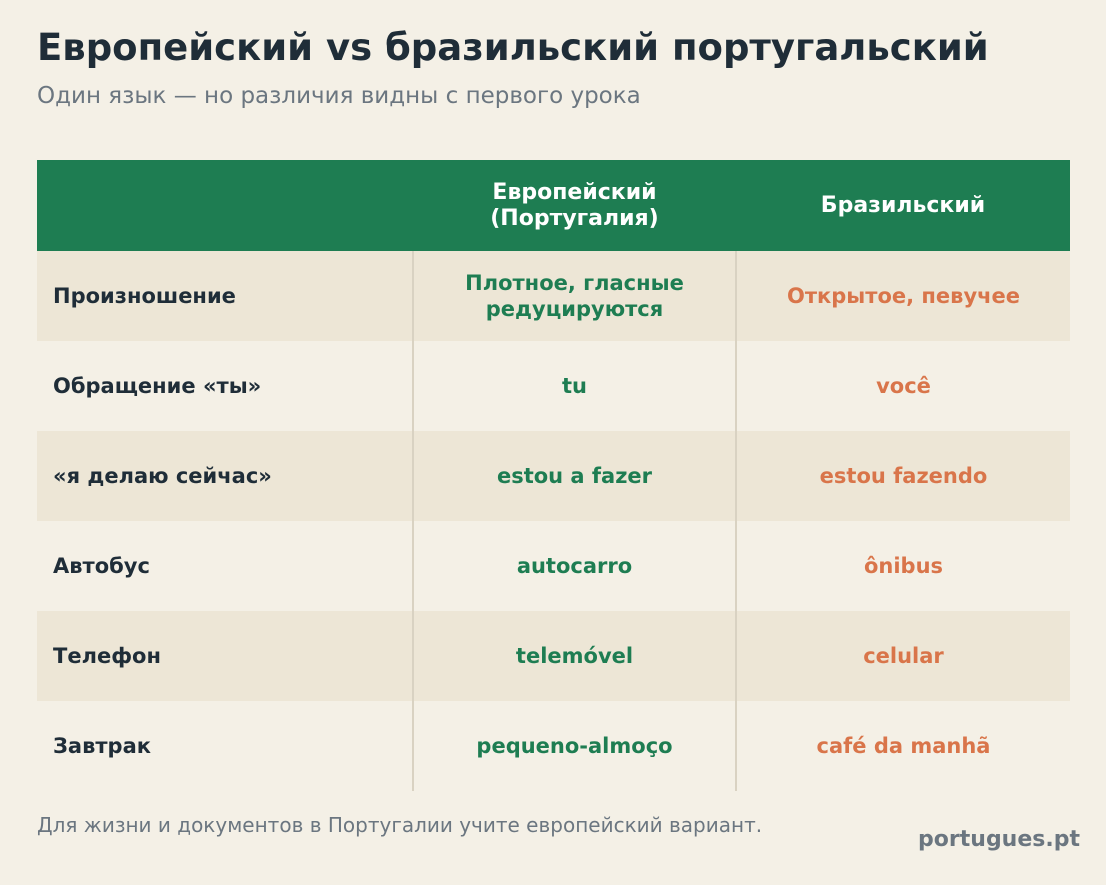 This screenshot has height=885, width=1106. Describe the element at coordinates (903, 205) in the screenshot. I see `header-cell: Бразильский` at that location.